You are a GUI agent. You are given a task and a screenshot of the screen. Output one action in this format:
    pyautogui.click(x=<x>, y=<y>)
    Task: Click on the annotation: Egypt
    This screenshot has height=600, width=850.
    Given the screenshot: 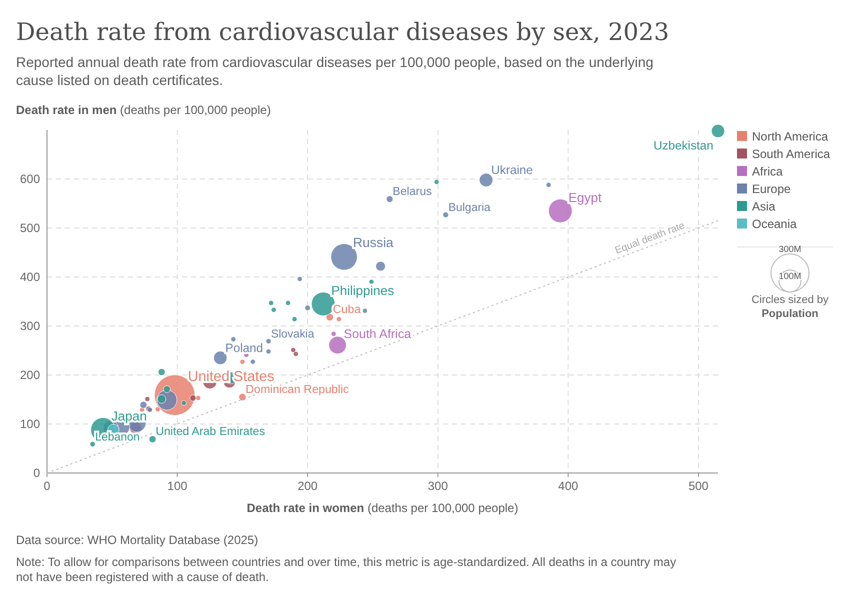 What is the action you would take?
    pyautogui.click(x=585, y=197)
    